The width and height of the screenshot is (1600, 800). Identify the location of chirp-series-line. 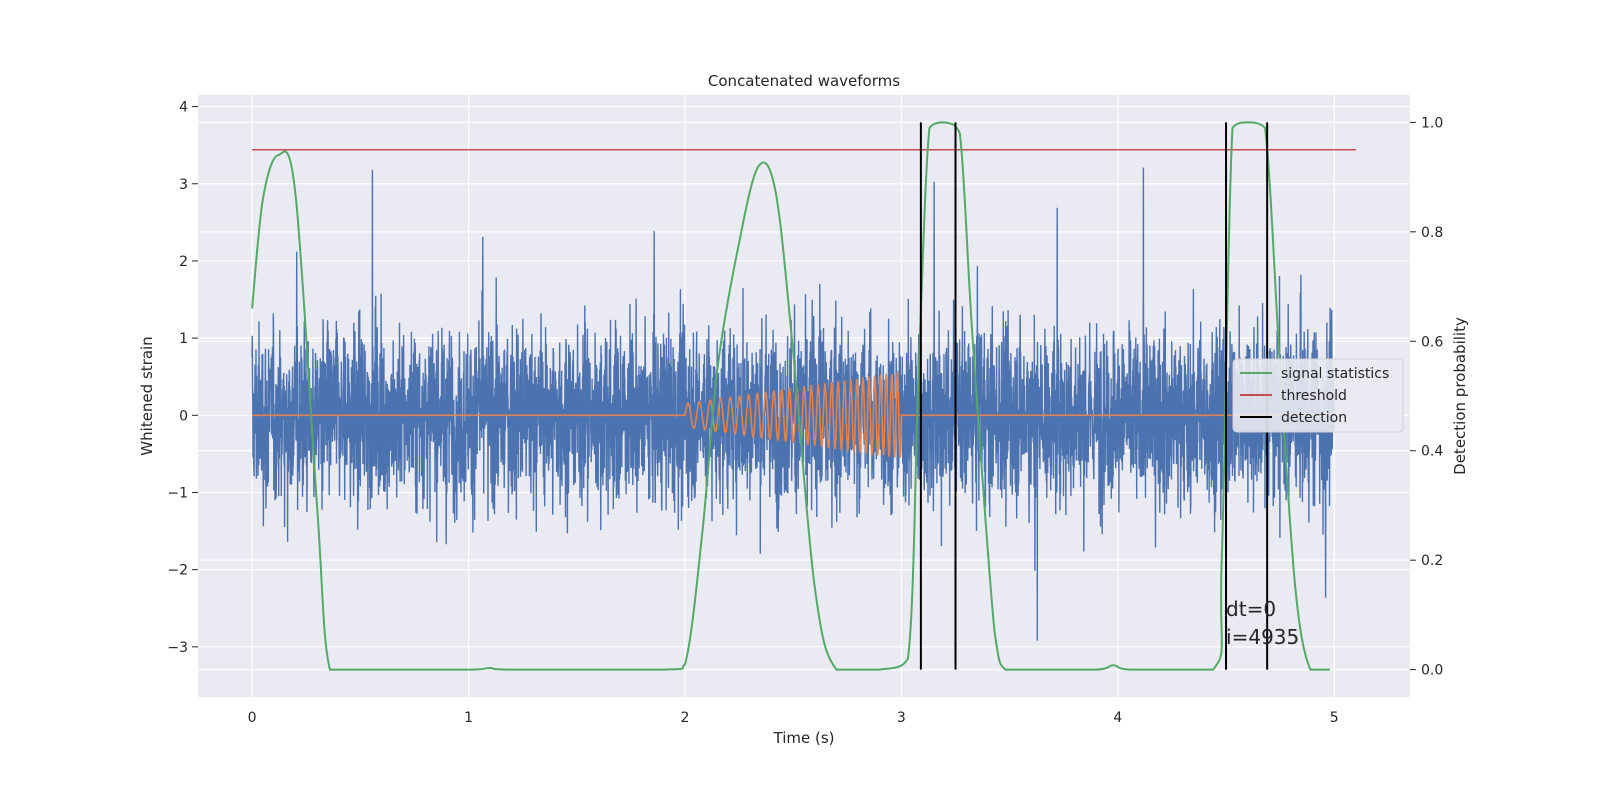
(793, 414).